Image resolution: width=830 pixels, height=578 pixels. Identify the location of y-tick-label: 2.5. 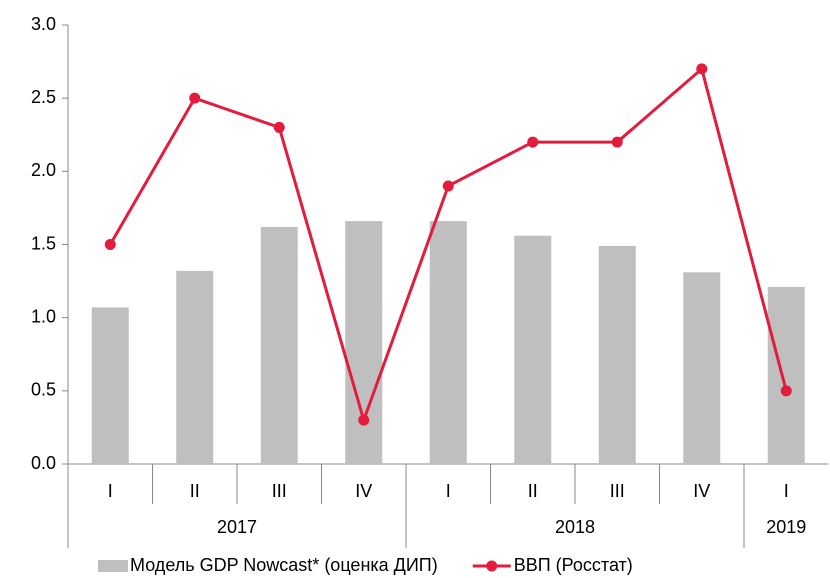
(43, 97).